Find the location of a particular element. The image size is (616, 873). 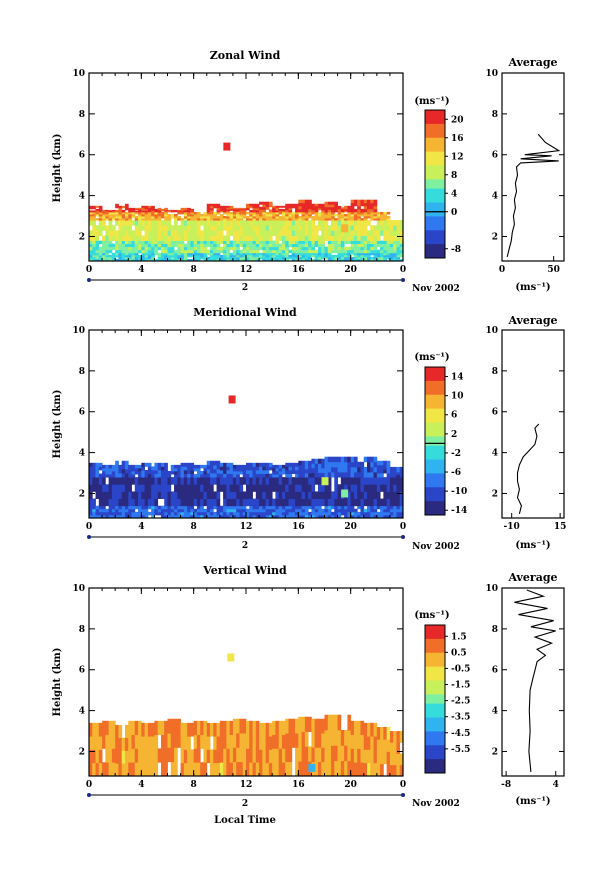

zonal-profile-title: Average is located at coordinates (532, 62).